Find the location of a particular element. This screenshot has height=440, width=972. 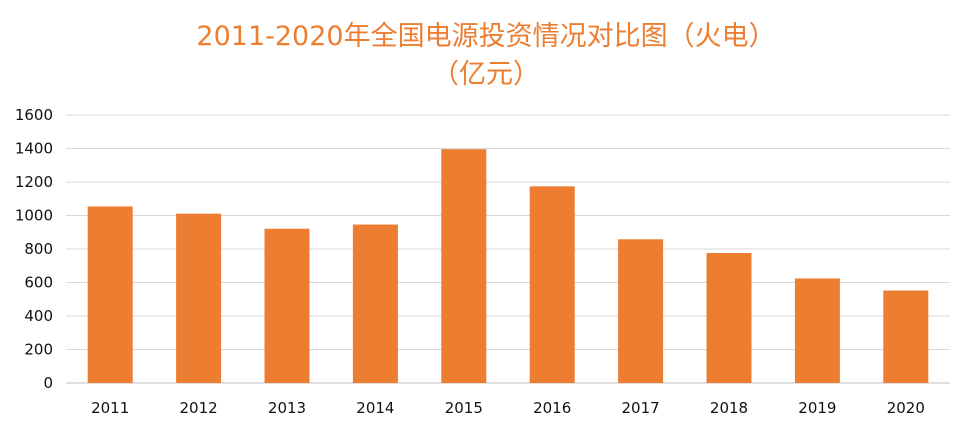

y-tick-label: 400 is located at coordinates (38, 316).